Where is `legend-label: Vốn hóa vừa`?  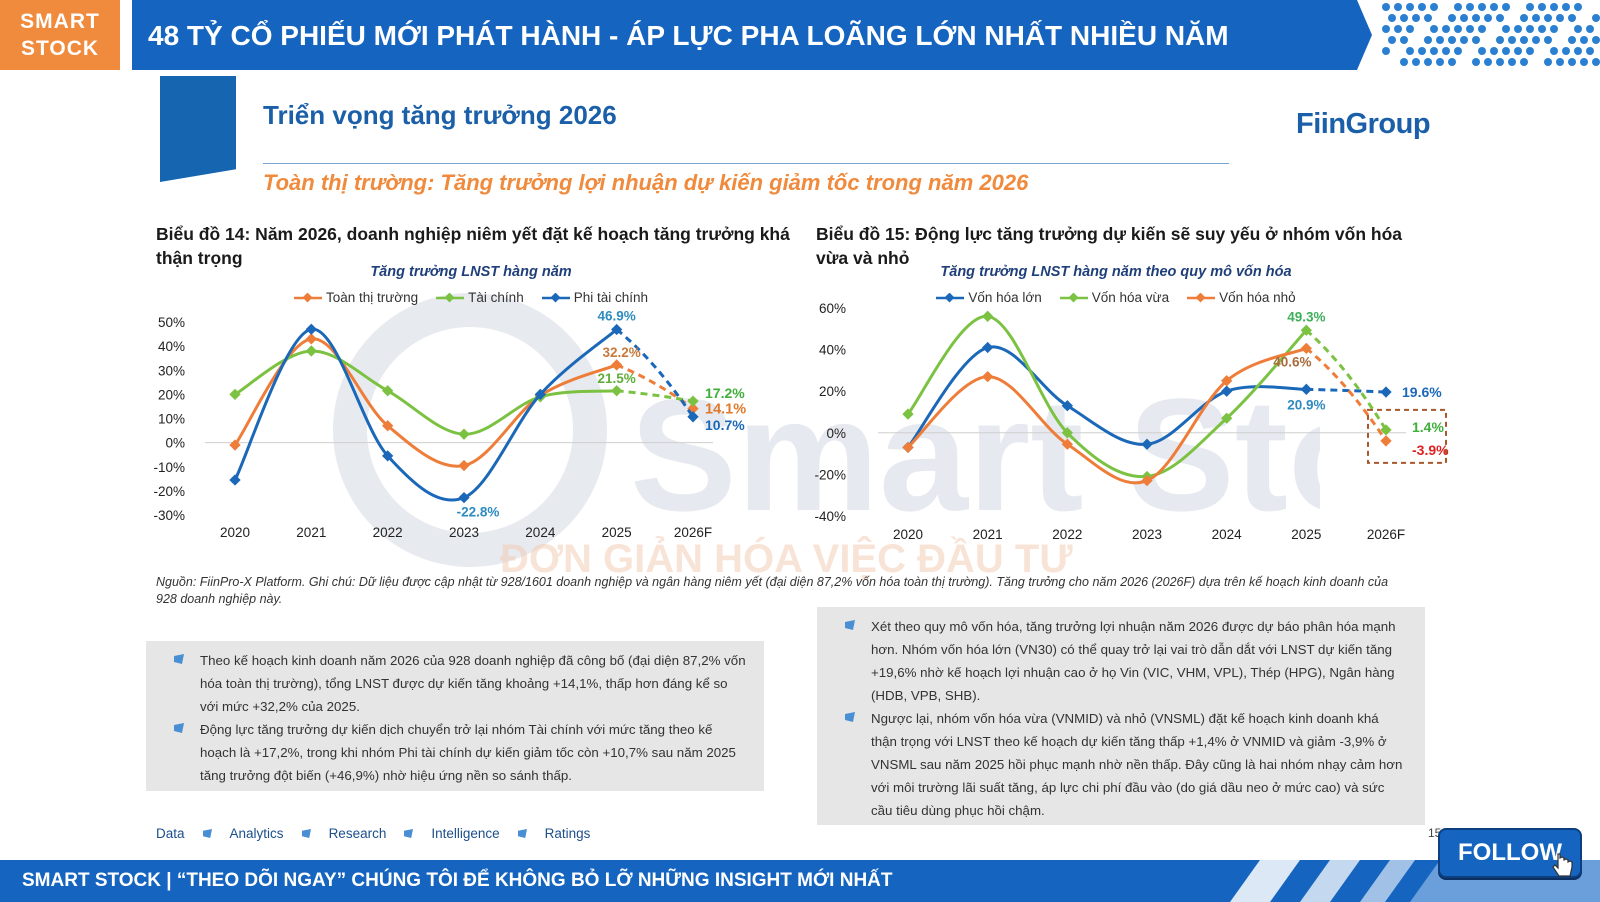 legend-label: Vốn hóa vừa is located at coordinates (1130, 297).